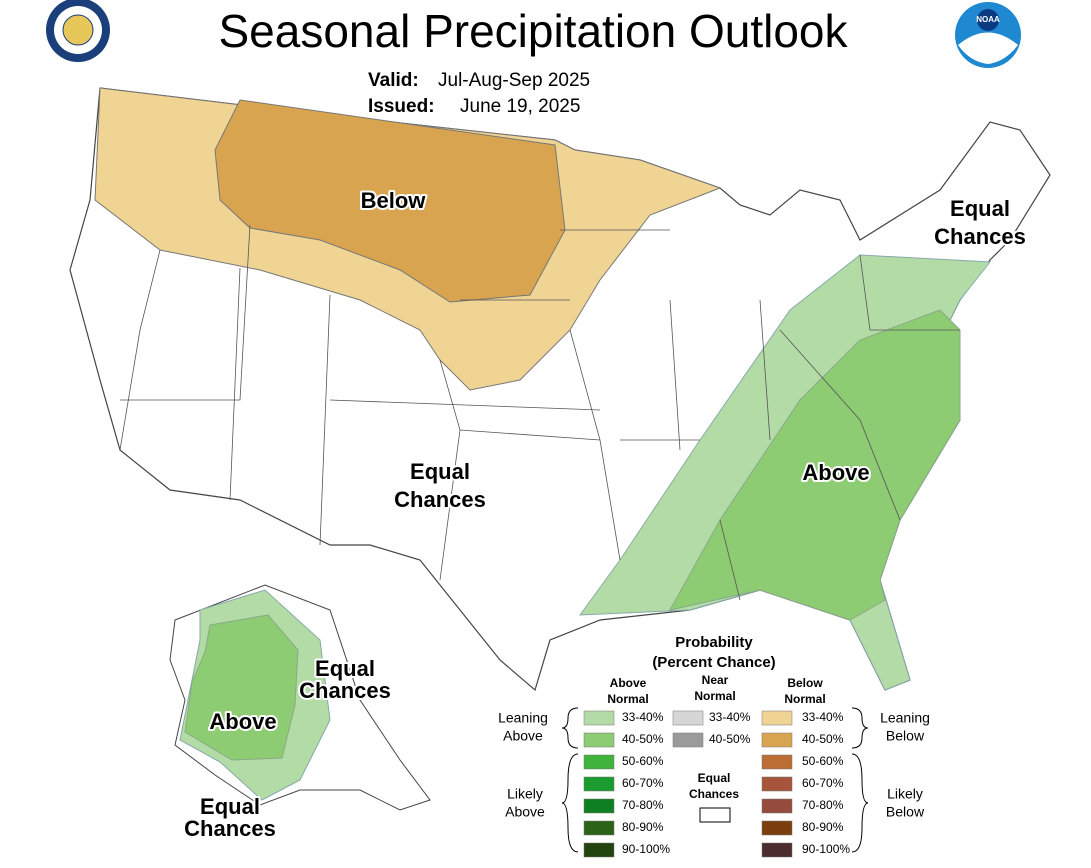 The image size is (1091, 868). I want to click on legend-column-header: Above, so click(628, 683).